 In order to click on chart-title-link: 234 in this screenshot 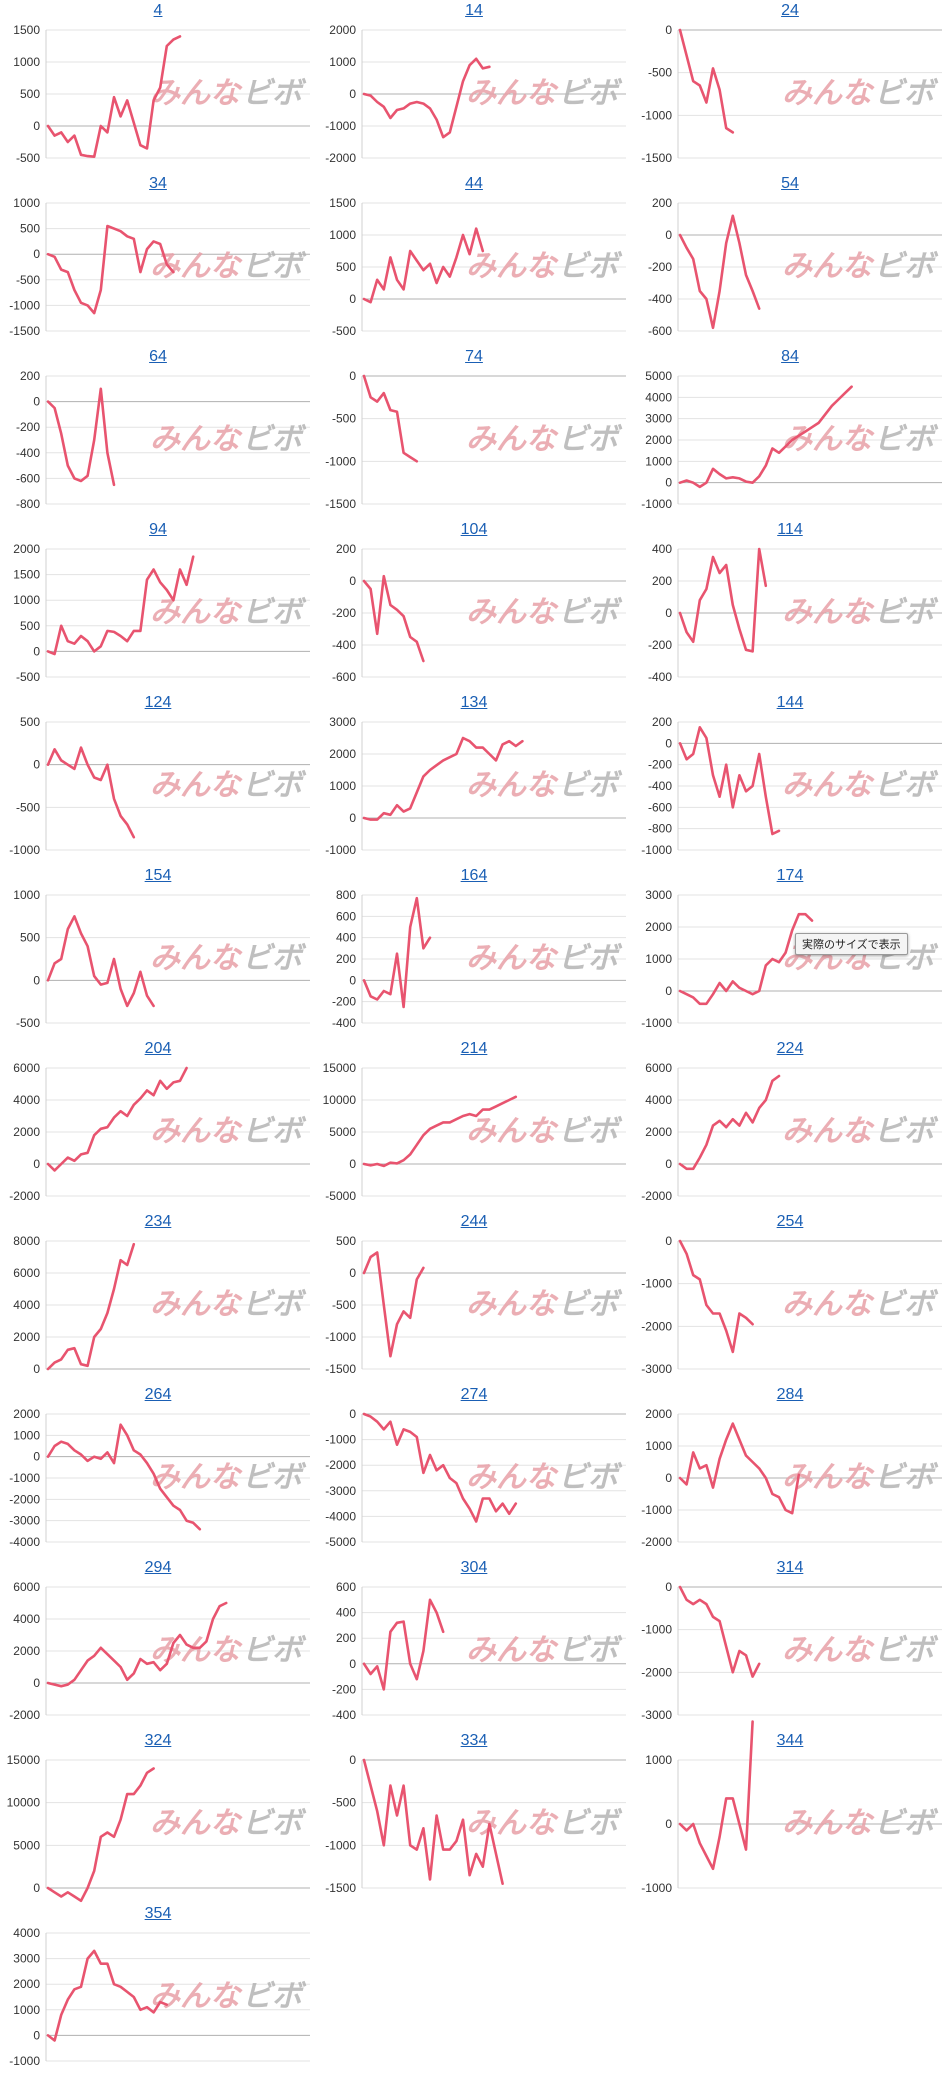, I will do `click(158, 1221)`.